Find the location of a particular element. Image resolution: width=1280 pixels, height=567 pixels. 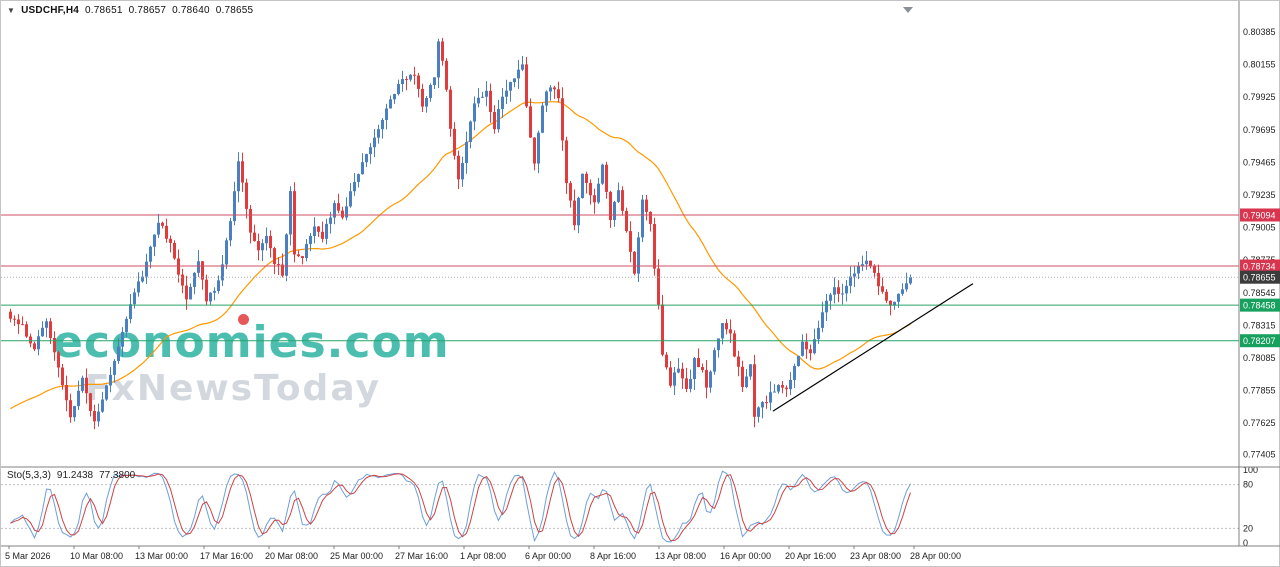

time-axis-label: 16 Apr 00:00 is located at coordinates (745, 556).